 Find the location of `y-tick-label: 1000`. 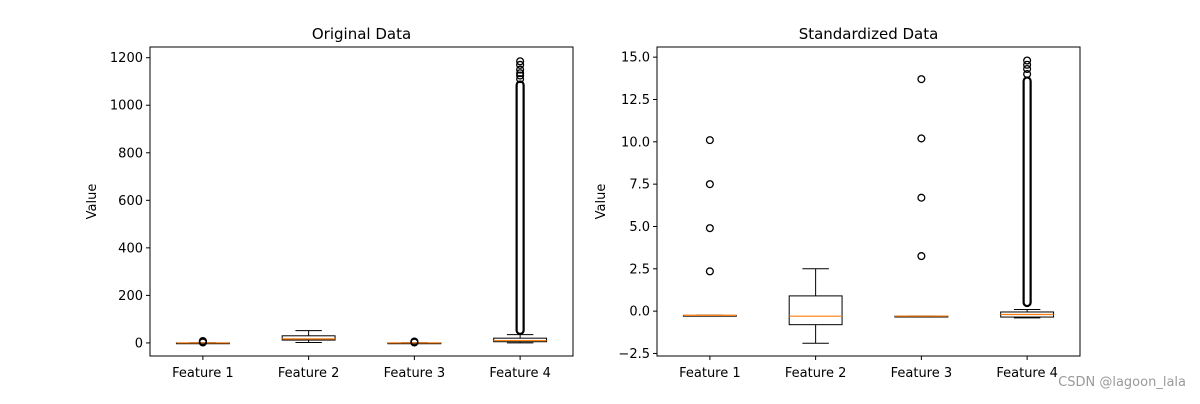

y-tick-label: 1000 is located at coordinates (126, 106).